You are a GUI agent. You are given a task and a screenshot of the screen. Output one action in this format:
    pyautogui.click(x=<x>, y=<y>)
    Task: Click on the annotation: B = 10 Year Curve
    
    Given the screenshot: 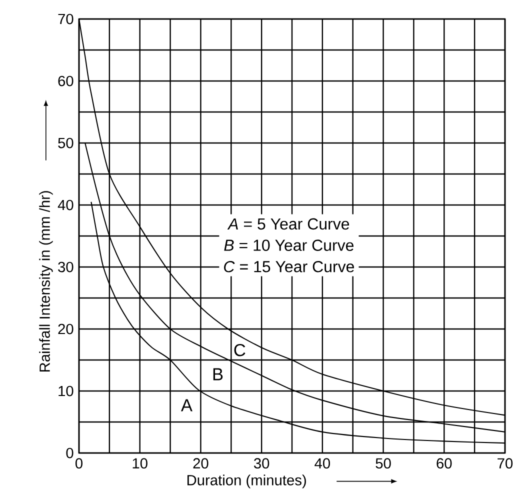 What is the action you would take?
    pyautogui.click(x=289, y=245)
    